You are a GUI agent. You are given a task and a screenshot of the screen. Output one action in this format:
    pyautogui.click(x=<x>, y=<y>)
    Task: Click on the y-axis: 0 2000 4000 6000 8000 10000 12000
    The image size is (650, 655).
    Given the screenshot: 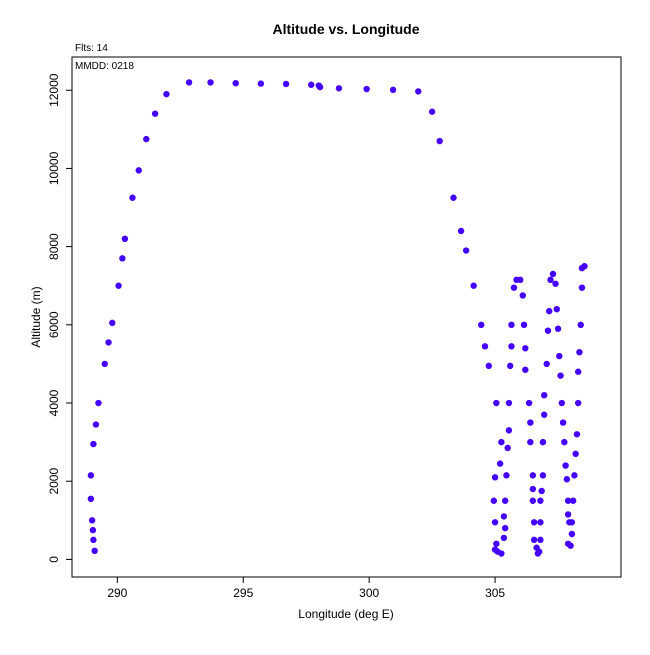 What is the action you would take?
    pyautogui.click(x=59, y=318)
    